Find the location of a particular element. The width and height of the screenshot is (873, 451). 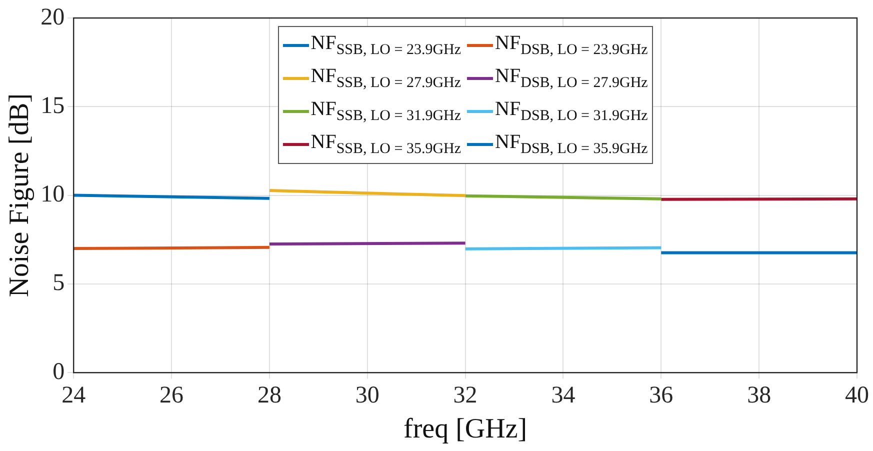

x-tick-label: 38 is located at coordinates (759, 395).